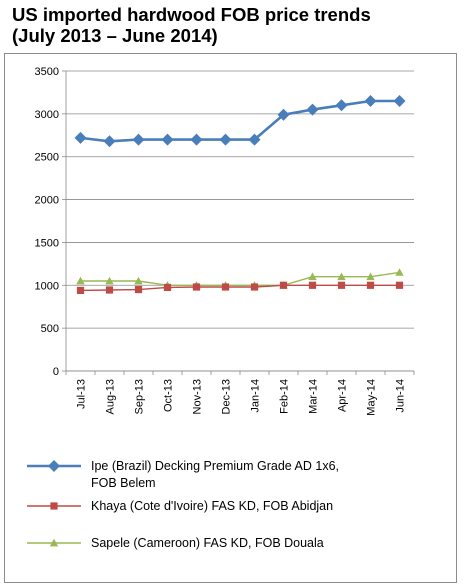 This screenshot has width=465, height=588. Describe the element at coordinates (372, 397) in the screenshot. I see `x-tick-label: May-14` at that location.